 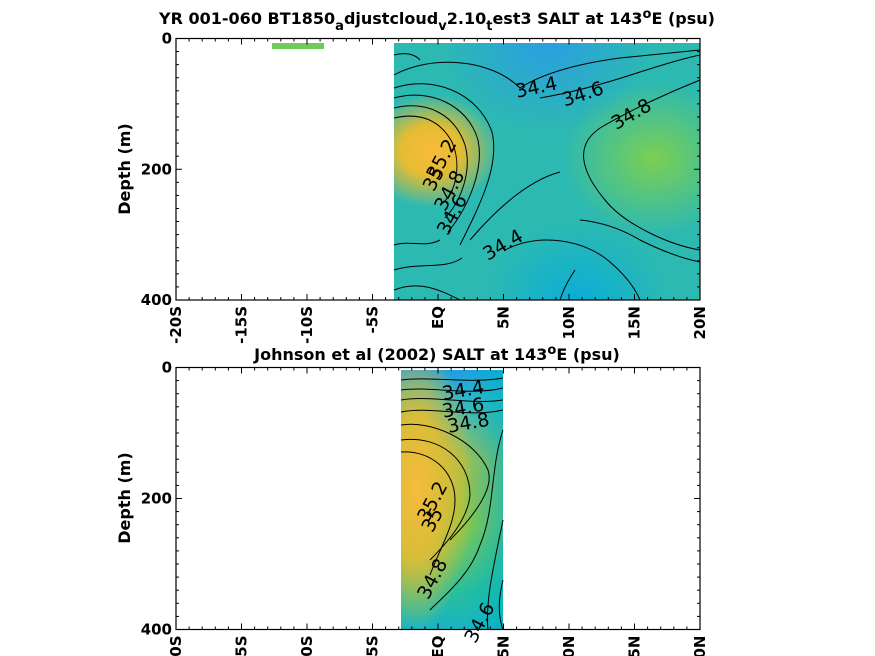 What do you see at coordinates (298, 46) in the screenshot?
I see `top-legend-patch` at bounding box center [298, 46].